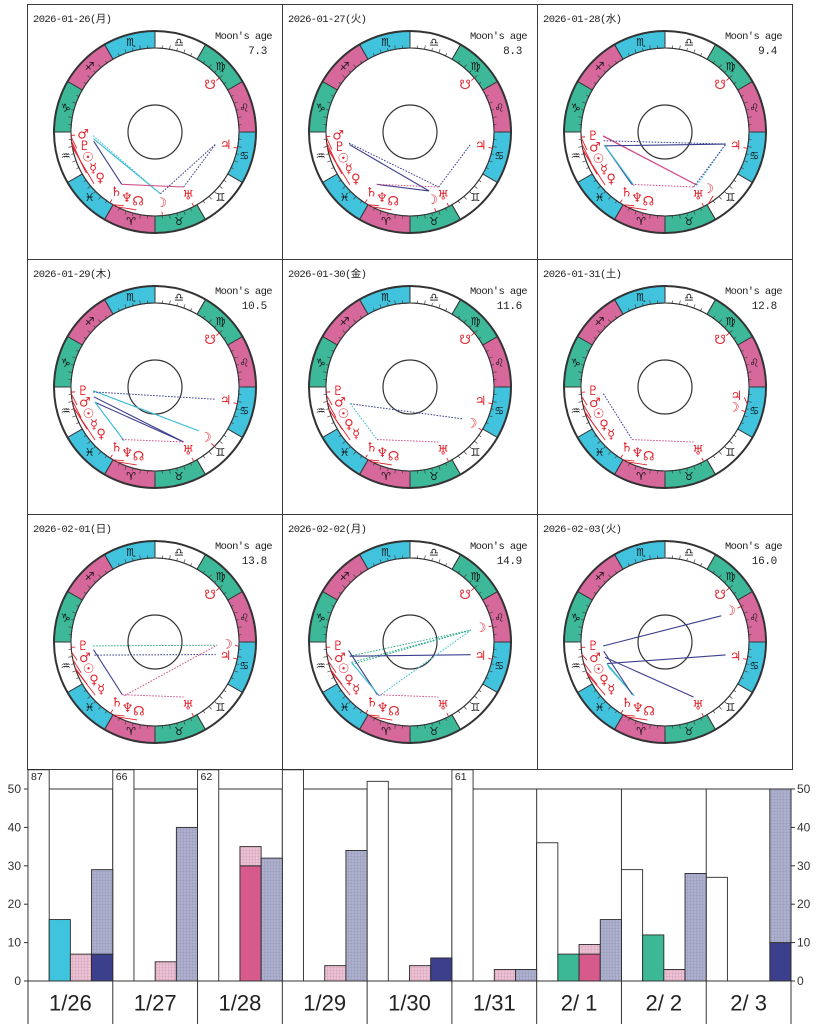 The width and height of the screenshot is (820, 1024). What do you see at coordinates (345, 452) in the screenshot?
I see `pisces-sign-icon: ♓` at bounding box center [345, 452].